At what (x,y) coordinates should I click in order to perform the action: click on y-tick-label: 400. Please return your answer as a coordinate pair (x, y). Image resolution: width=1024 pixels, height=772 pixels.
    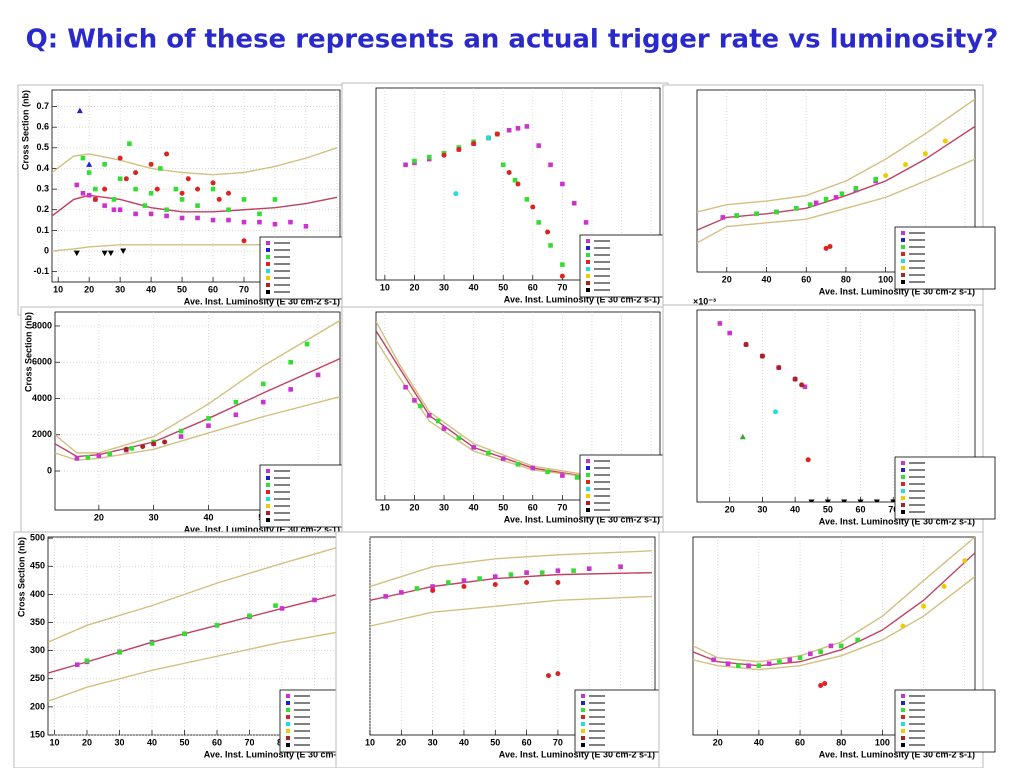
    Looking at the image, I should click on (37, 594).